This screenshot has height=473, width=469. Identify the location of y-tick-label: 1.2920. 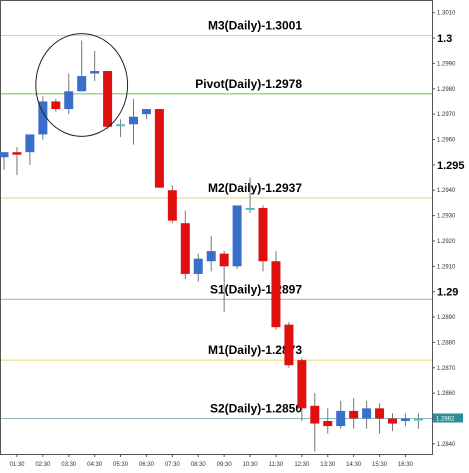
(446, 242).